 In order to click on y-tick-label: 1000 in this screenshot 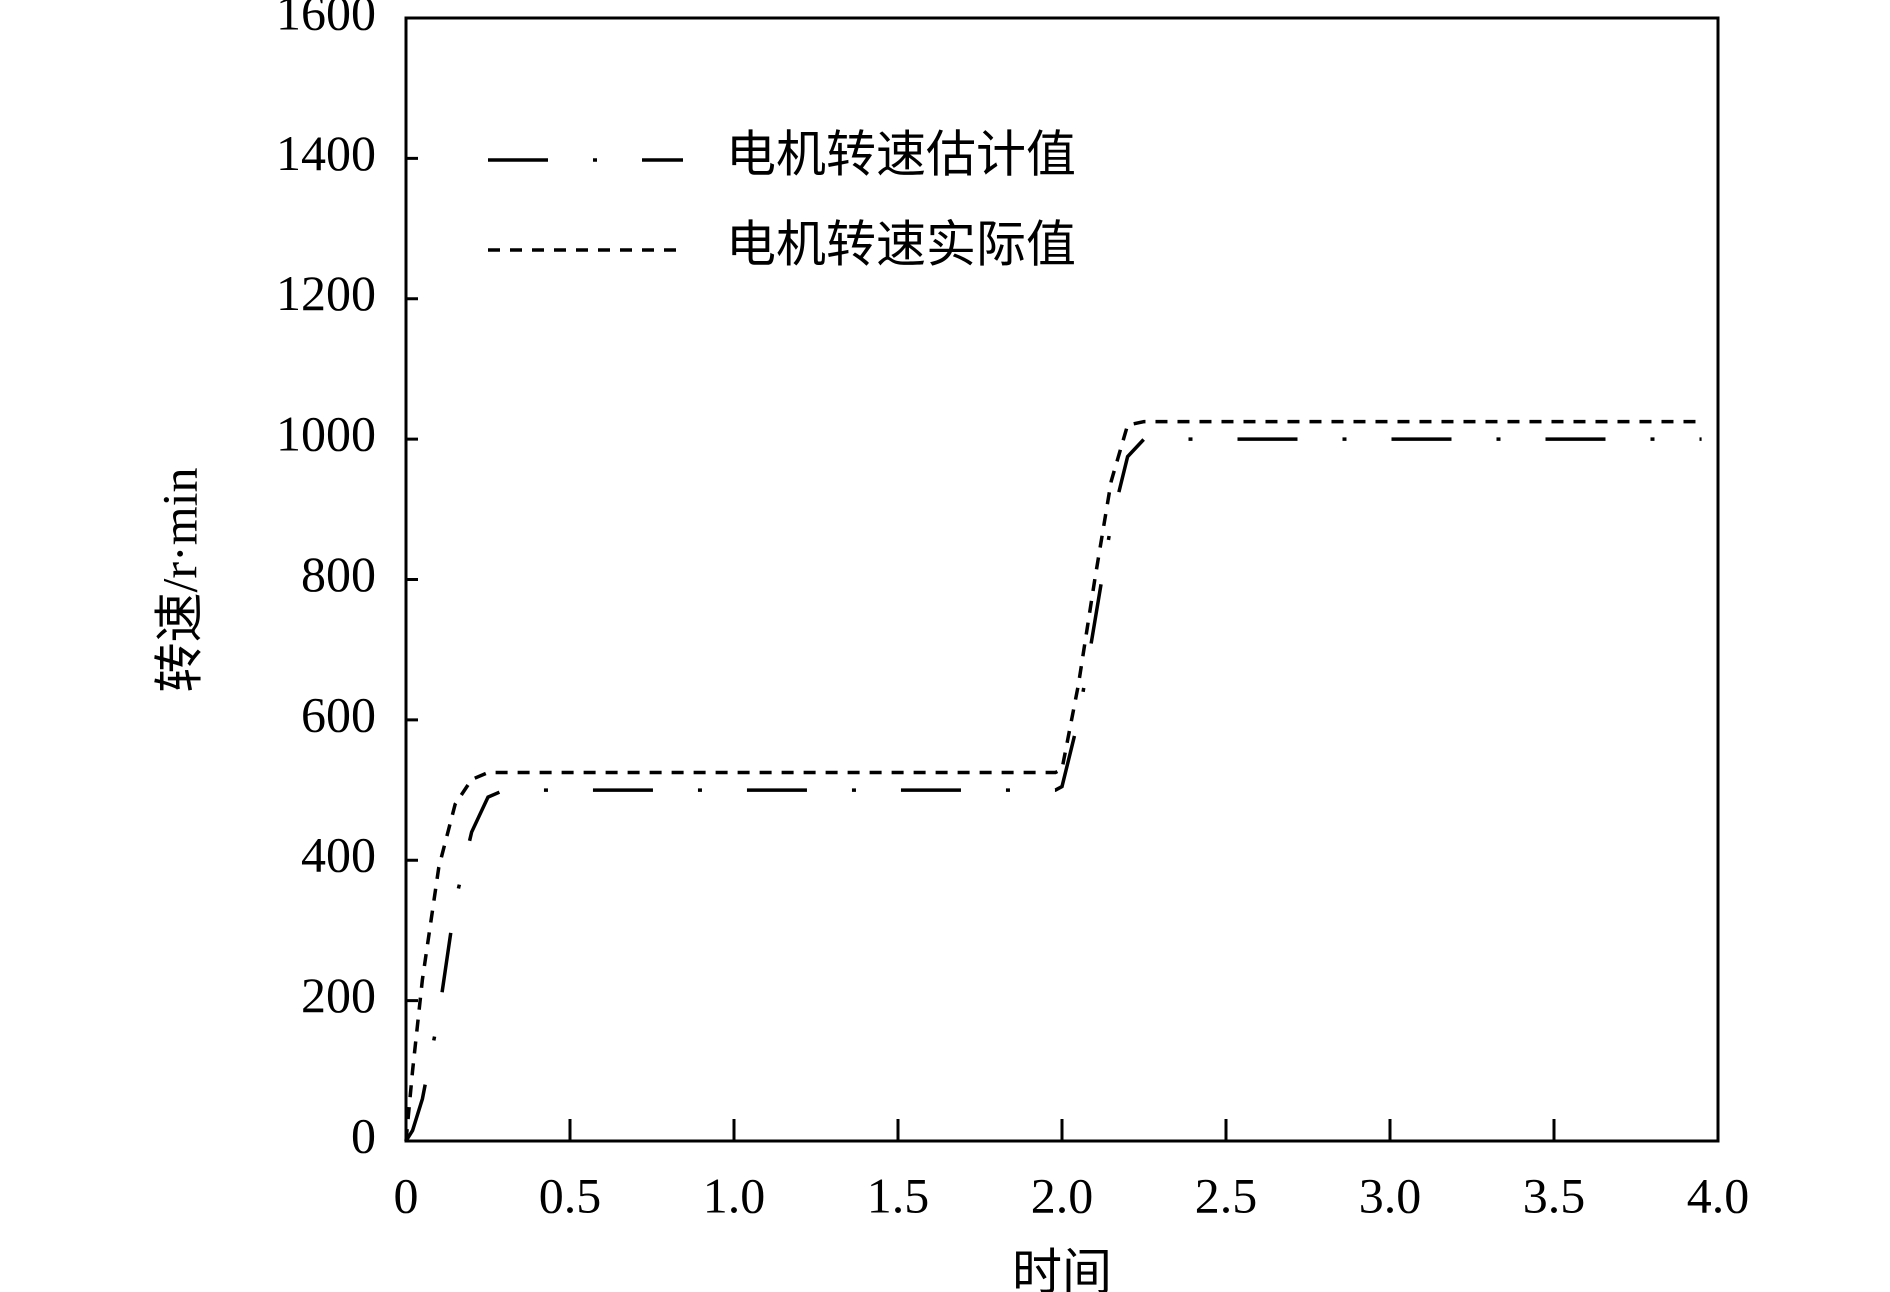, I will do `click(326, 434)`.